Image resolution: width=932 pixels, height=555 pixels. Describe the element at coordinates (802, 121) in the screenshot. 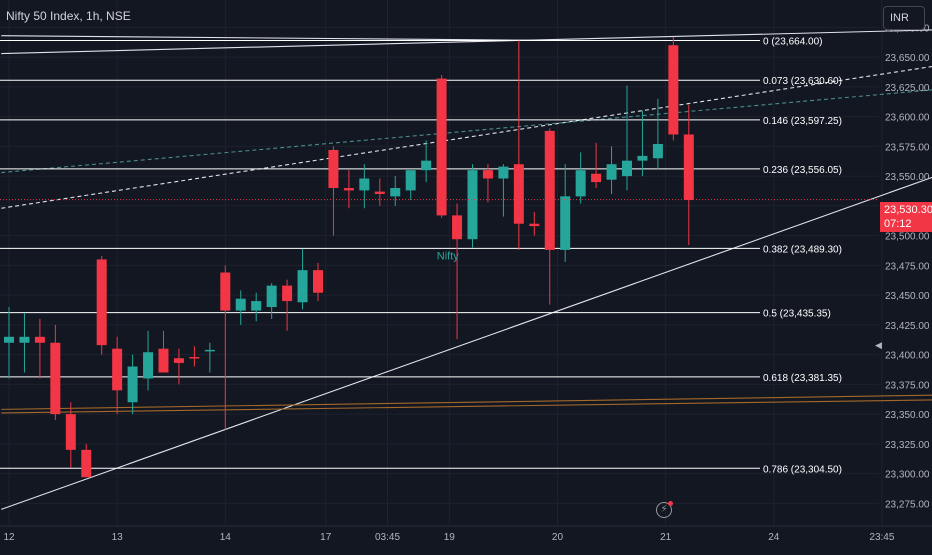

I see `fib-level-label: 0.146 (23,597.25)` at that location.